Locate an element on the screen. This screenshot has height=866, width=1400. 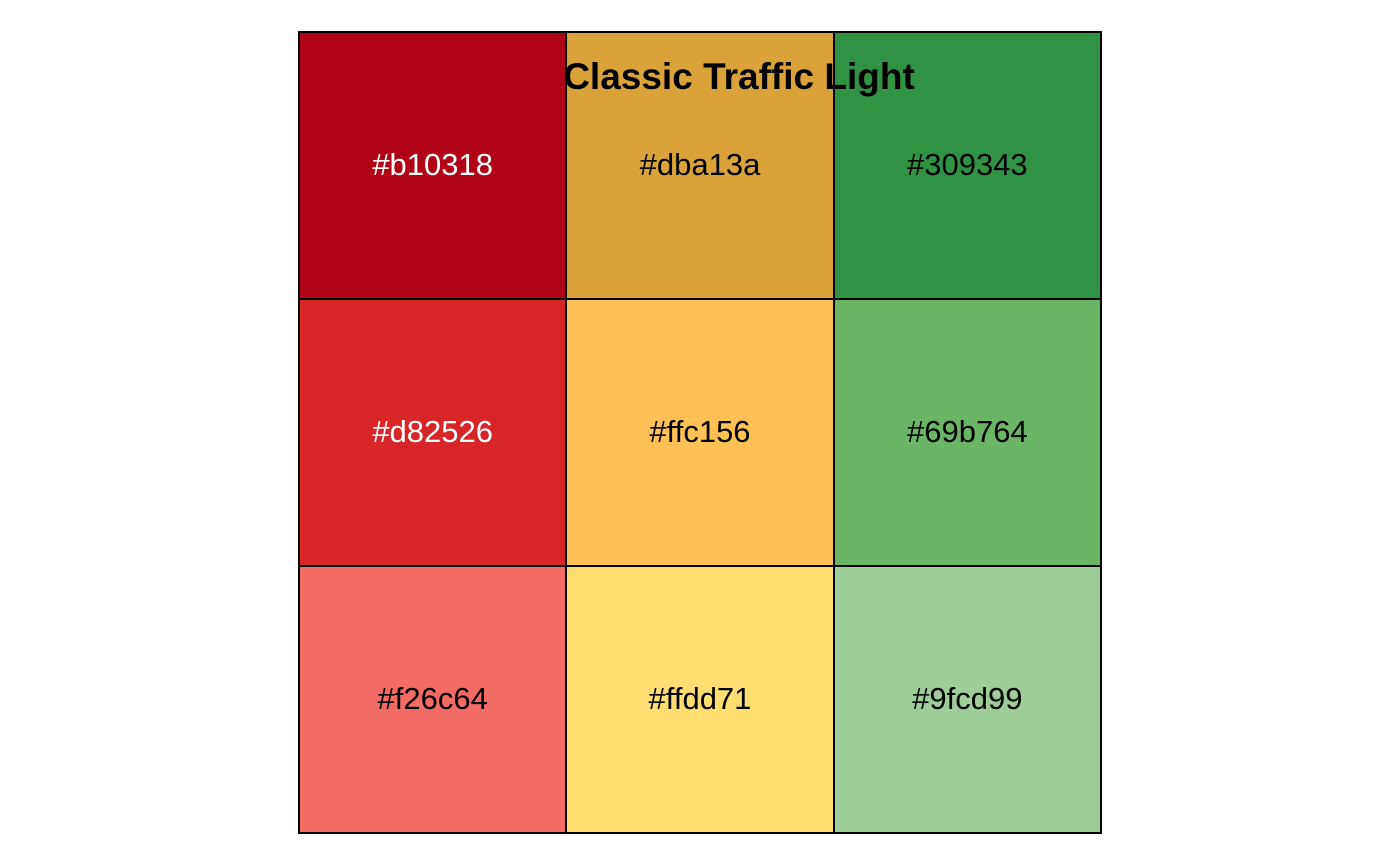
swatch-label: #f26c64 is located at coordinates (432, 698).